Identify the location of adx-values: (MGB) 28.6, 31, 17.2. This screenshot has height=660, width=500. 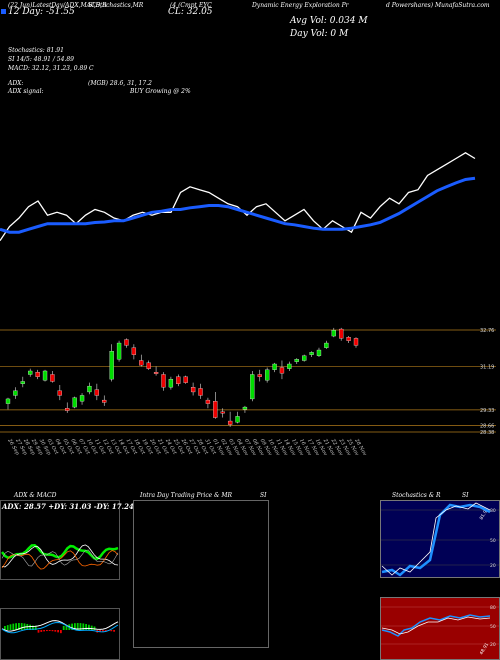
(120, 83).